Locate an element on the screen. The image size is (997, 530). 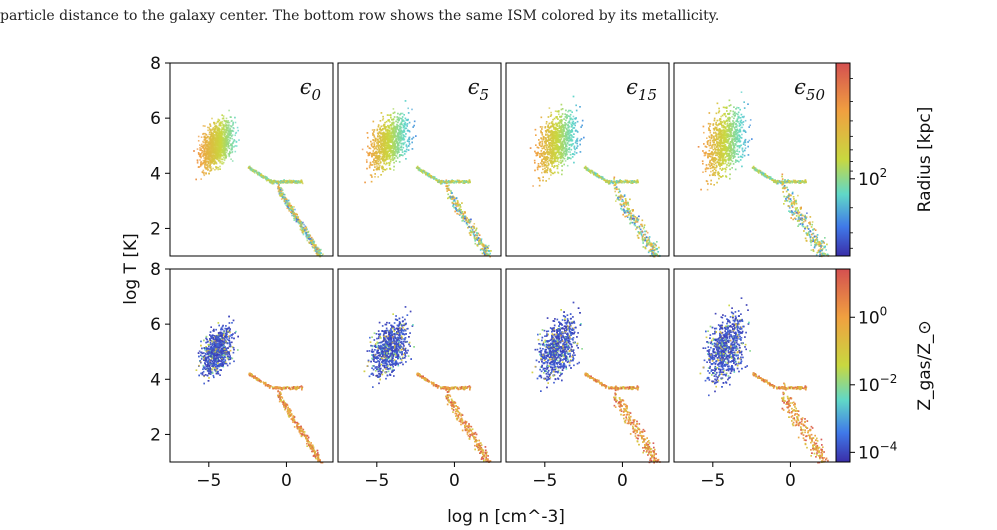
scatter-points-r0-c1 is located at coordinates (426, 179).